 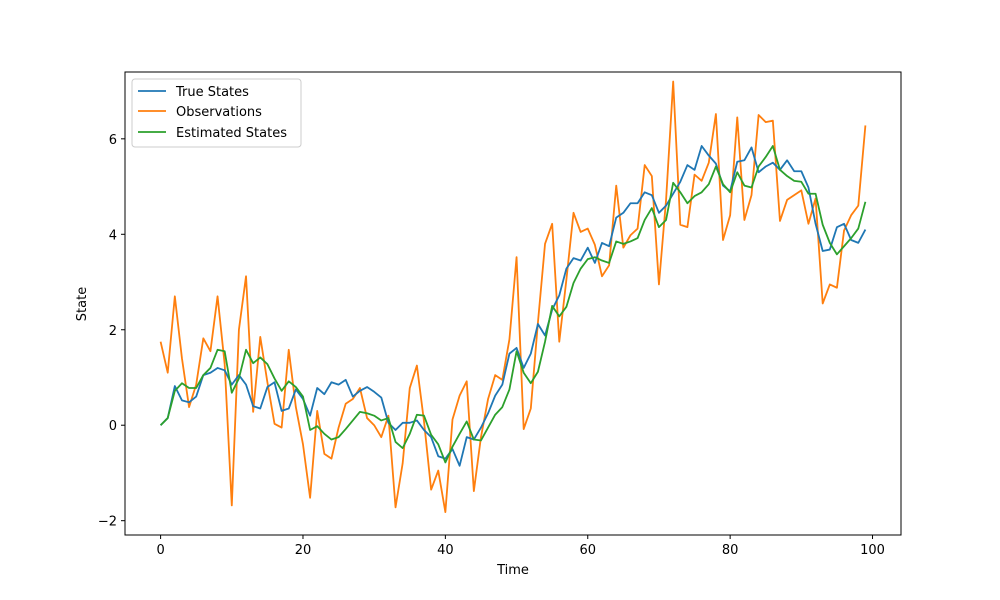 I want to click on legend-label-true-states: True States, so click(x=212, y=92).